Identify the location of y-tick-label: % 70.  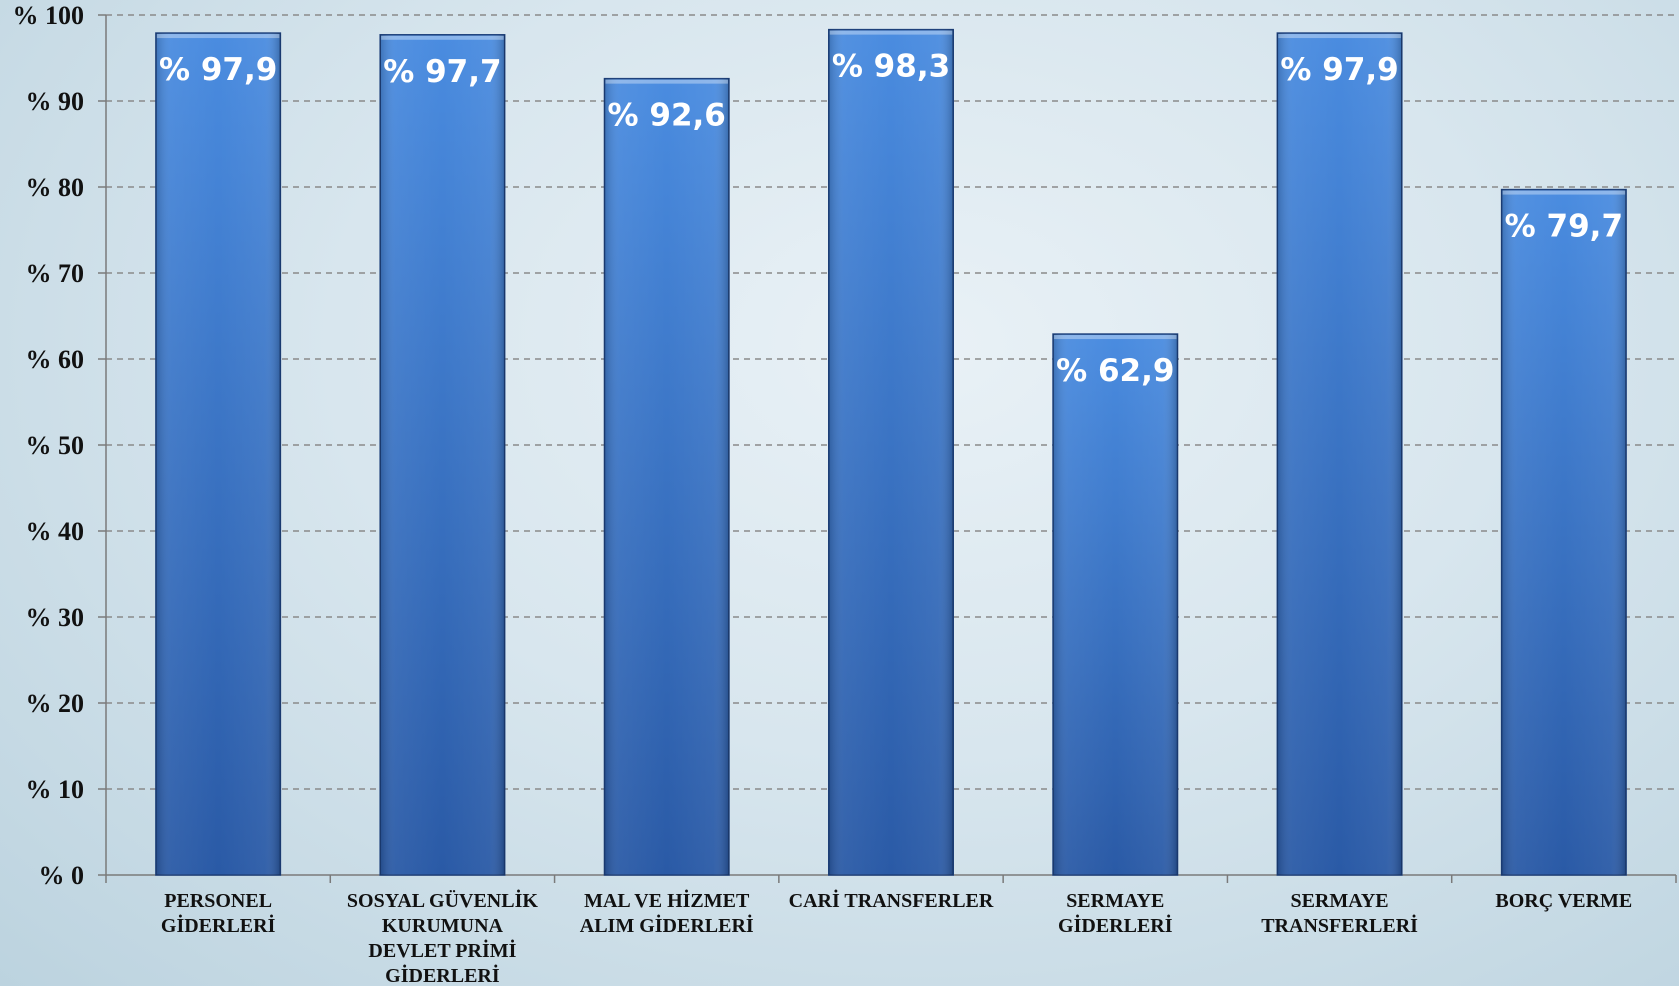
(55, 273).